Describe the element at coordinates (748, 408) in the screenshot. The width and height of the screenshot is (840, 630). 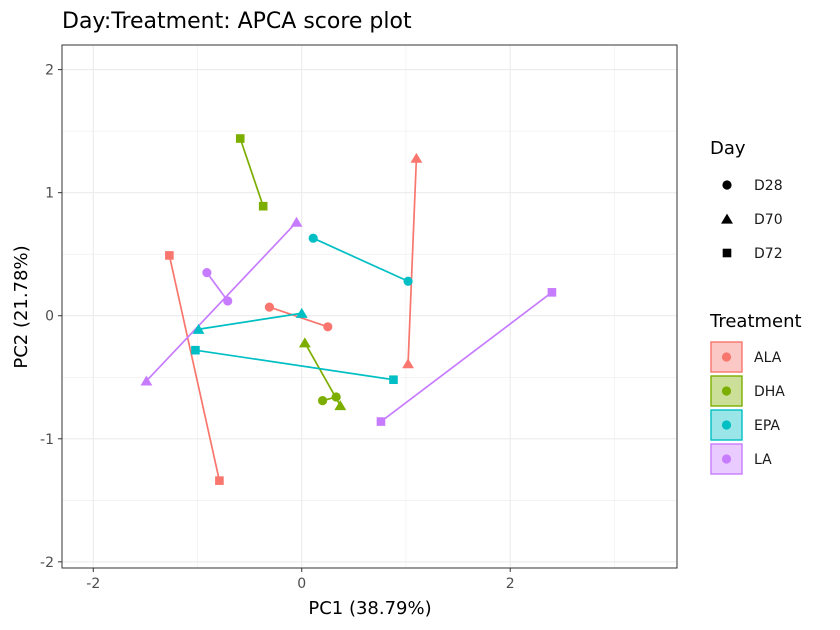
I see `legend-treatment-items: ALA DHA EPA LA` at that location.